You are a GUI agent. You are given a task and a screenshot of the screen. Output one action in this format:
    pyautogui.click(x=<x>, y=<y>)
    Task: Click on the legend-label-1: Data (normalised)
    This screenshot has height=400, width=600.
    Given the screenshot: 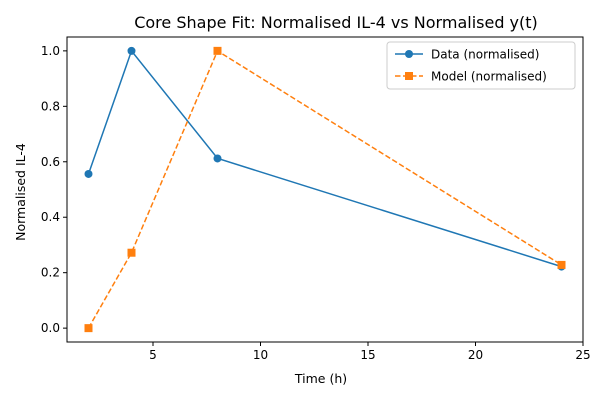 What is the action you would take?
    pyautogui.click(x=485, y=55)
    